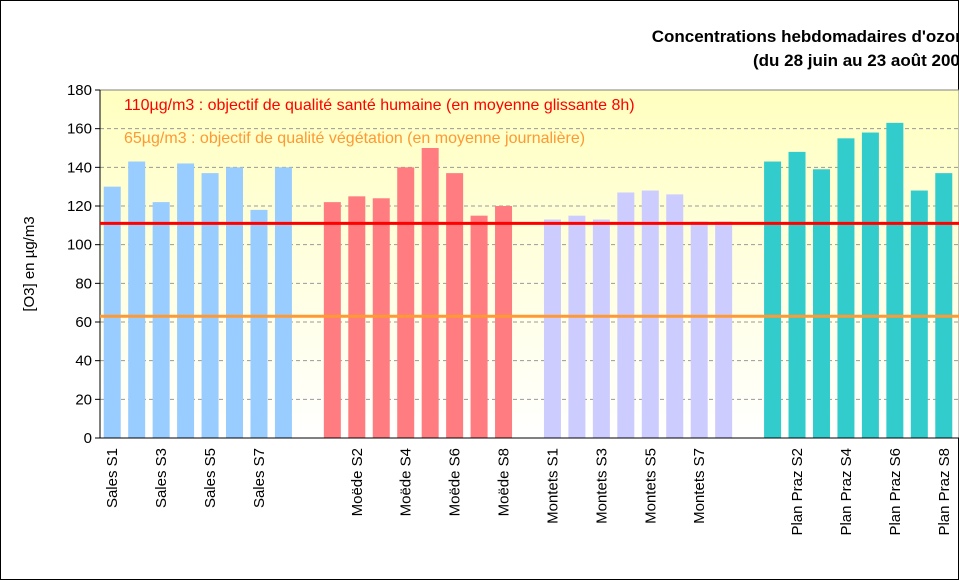  I want to click on y-tick-label: 0, so click(88, 438).